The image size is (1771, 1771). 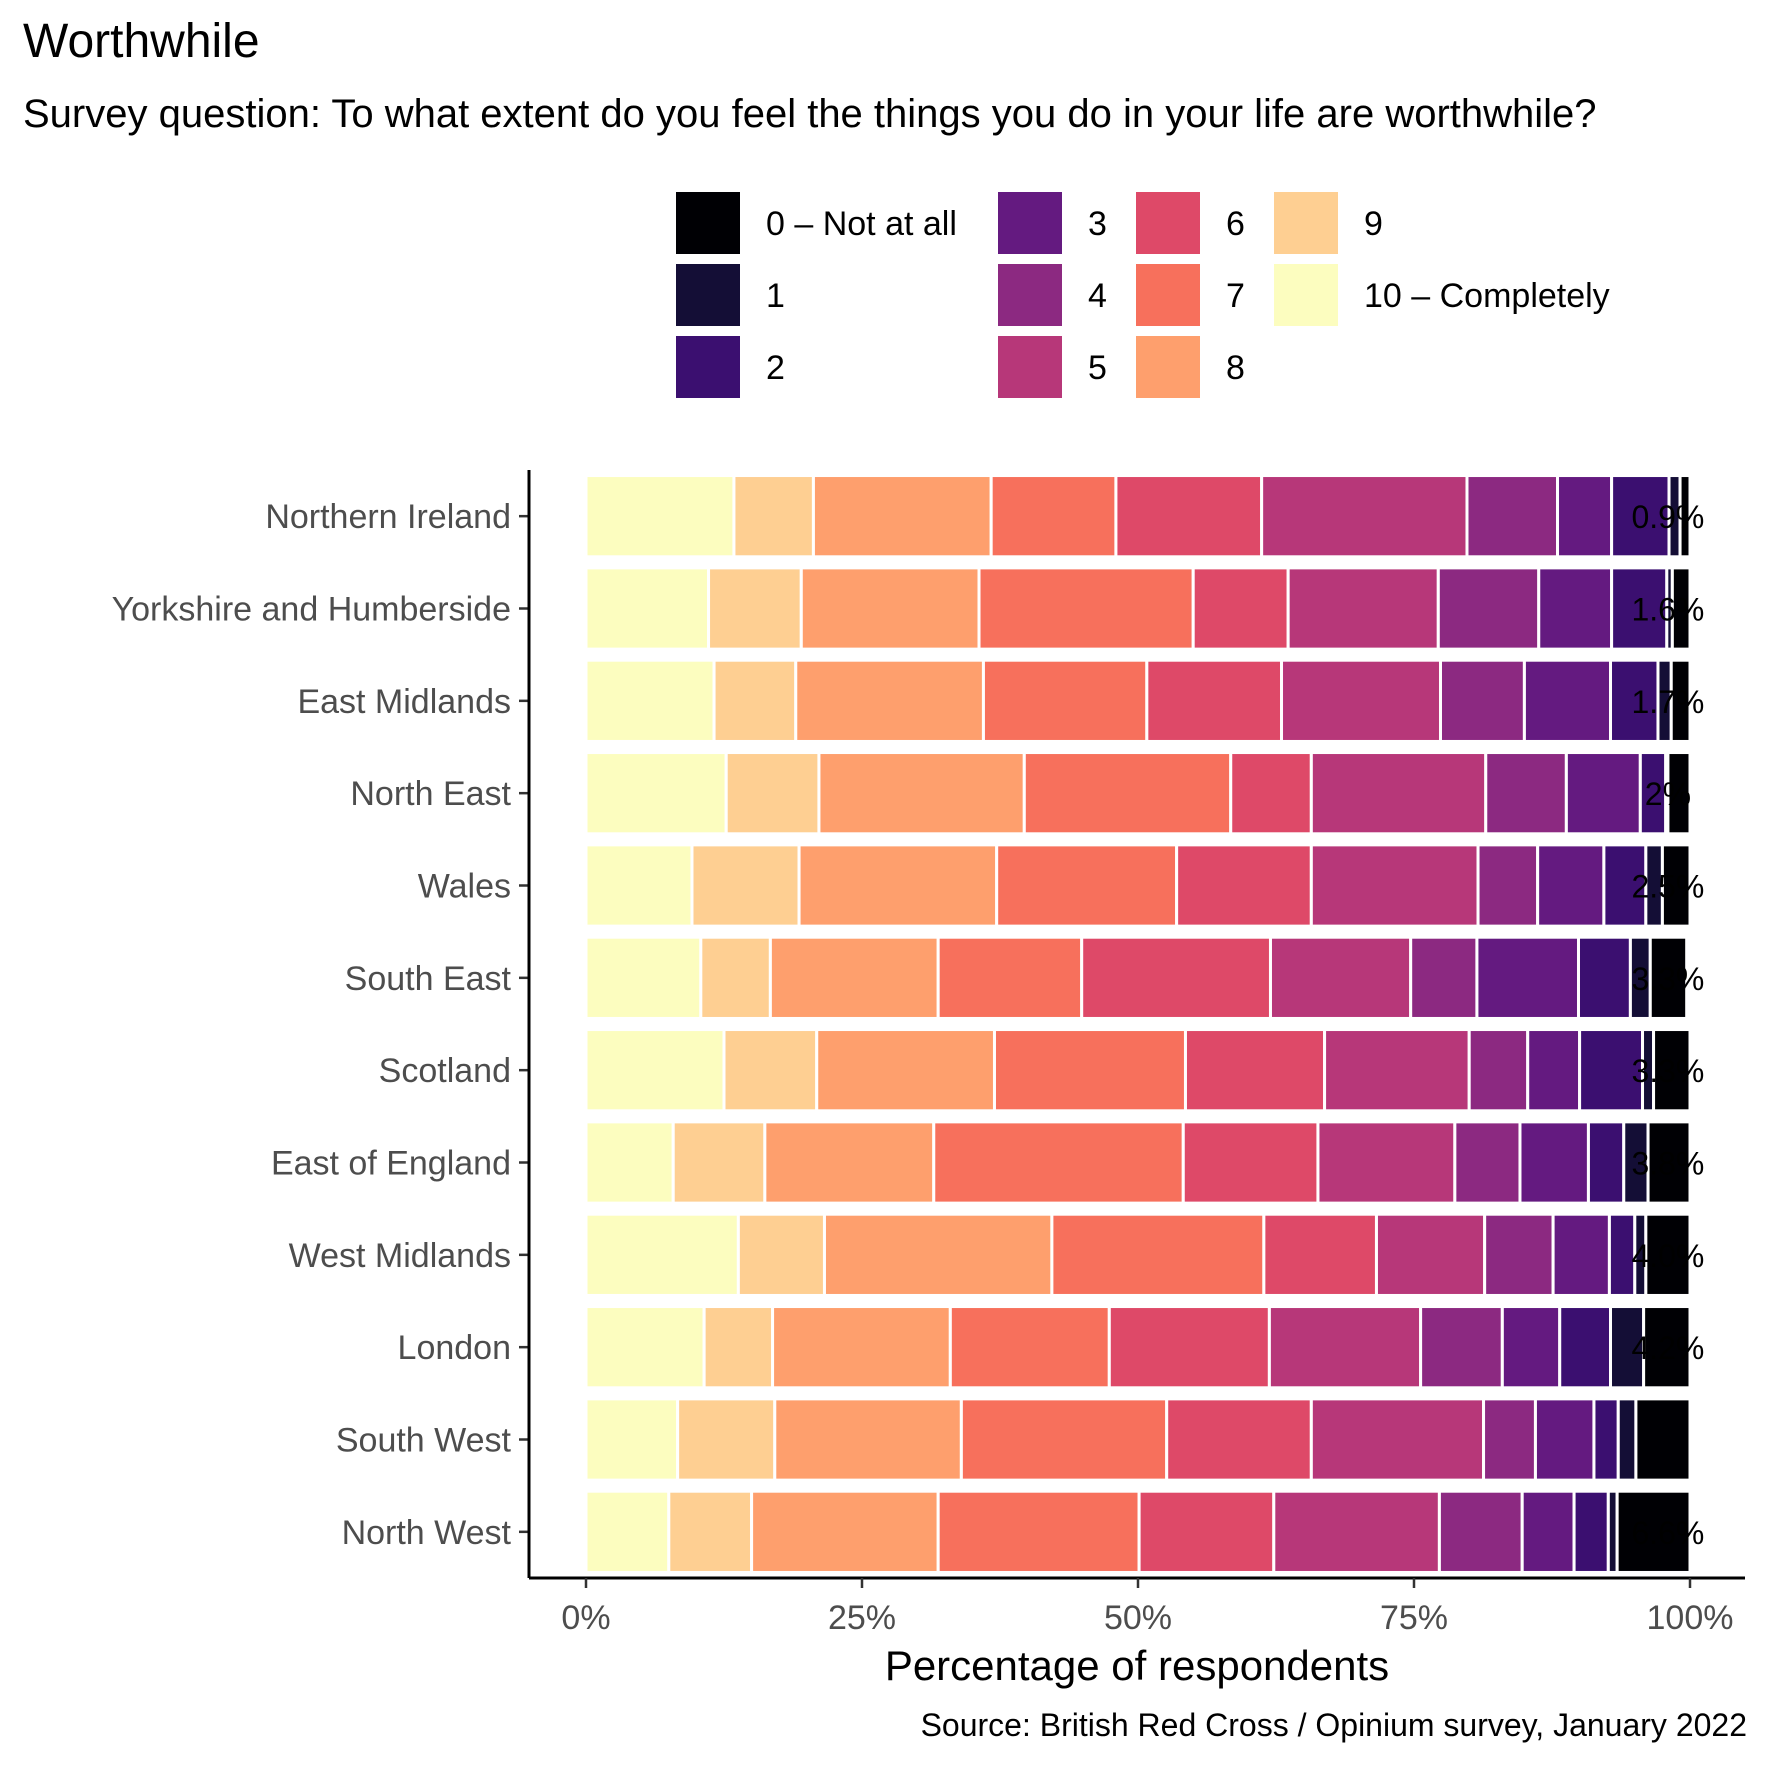 I want to click on bar-segment-north-east-0-not-at-all, so click(x=1679, y=793).